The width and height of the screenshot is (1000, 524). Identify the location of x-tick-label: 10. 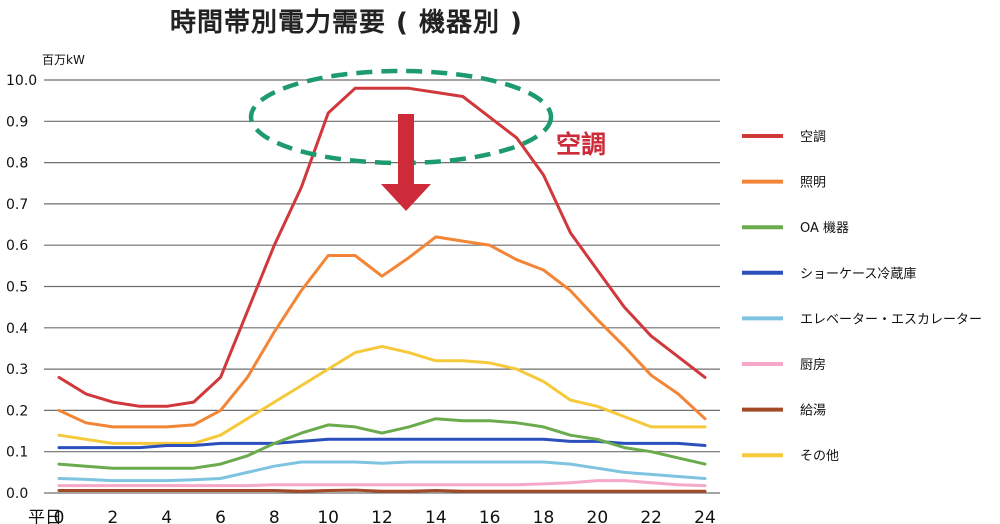
(328, 516).